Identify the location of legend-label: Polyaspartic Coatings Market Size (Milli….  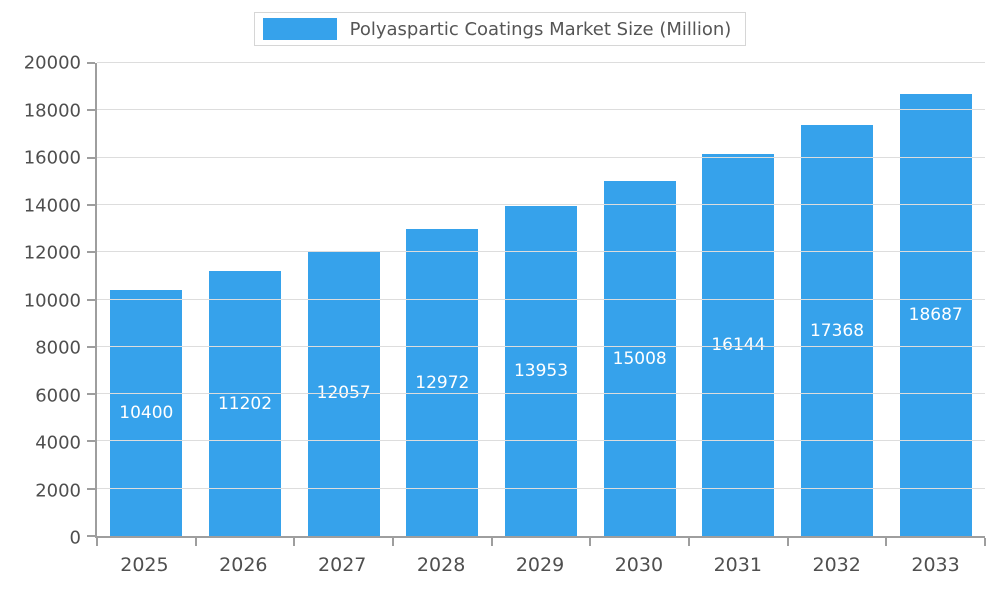
(540, 29).